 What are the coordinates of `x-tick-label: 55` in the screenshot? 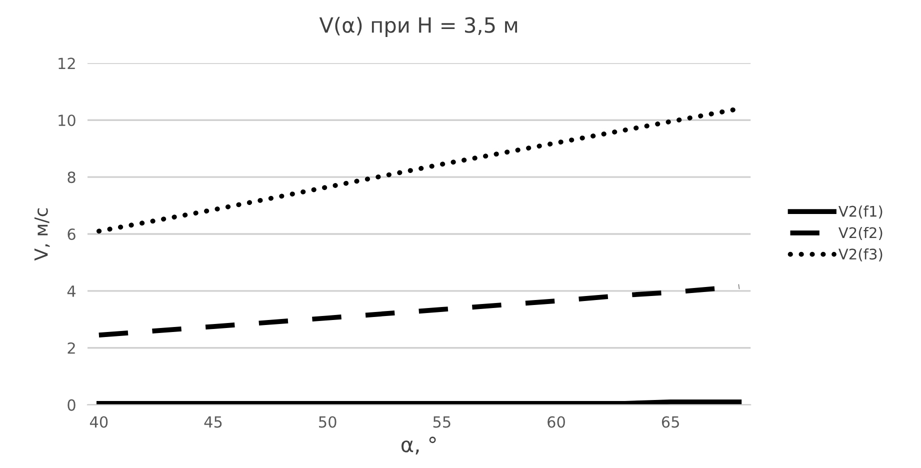 It's located at (441, 422).